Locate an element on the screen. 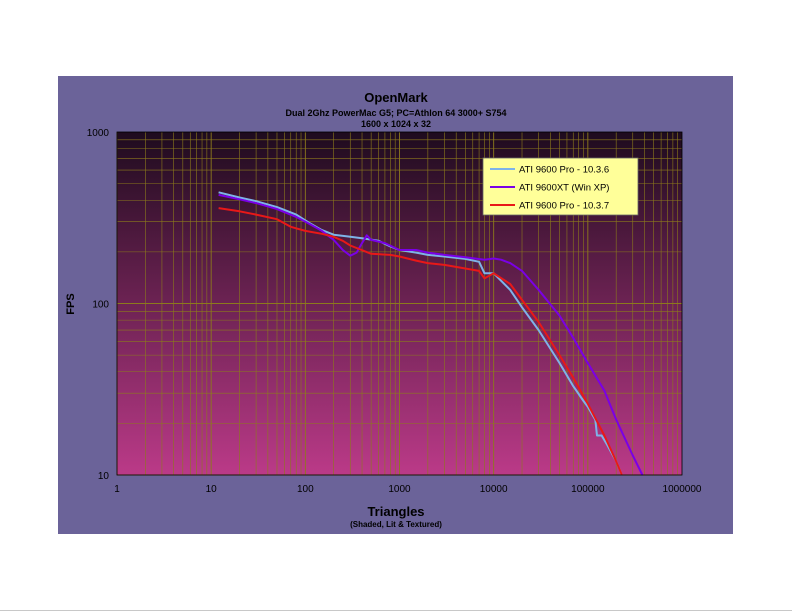  x-tick-label: 10000 is located at coordinates (494, 489).